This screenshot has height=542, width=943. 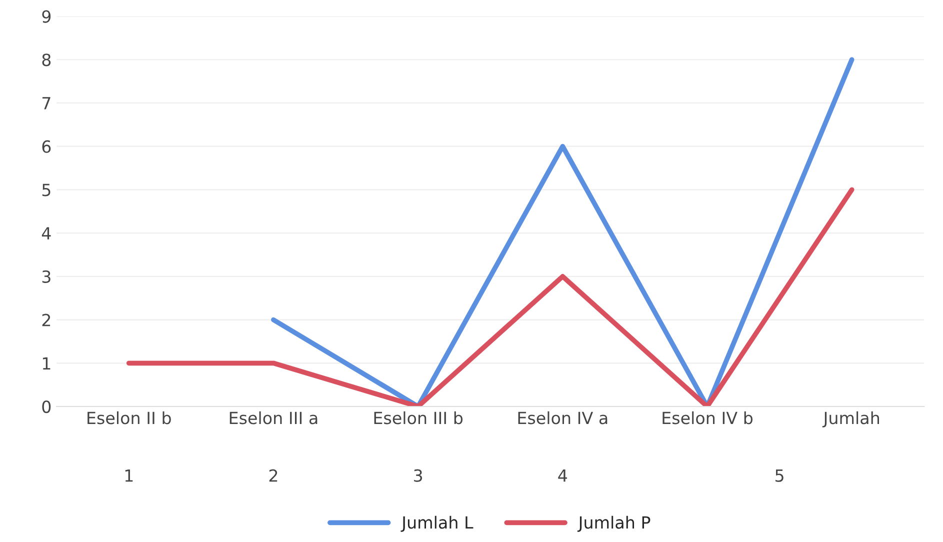 What do you see at coordinates (418, 417) in the screenshot?
I see `x-tick-label: Eselon III b` at bounding box center [418, 417].